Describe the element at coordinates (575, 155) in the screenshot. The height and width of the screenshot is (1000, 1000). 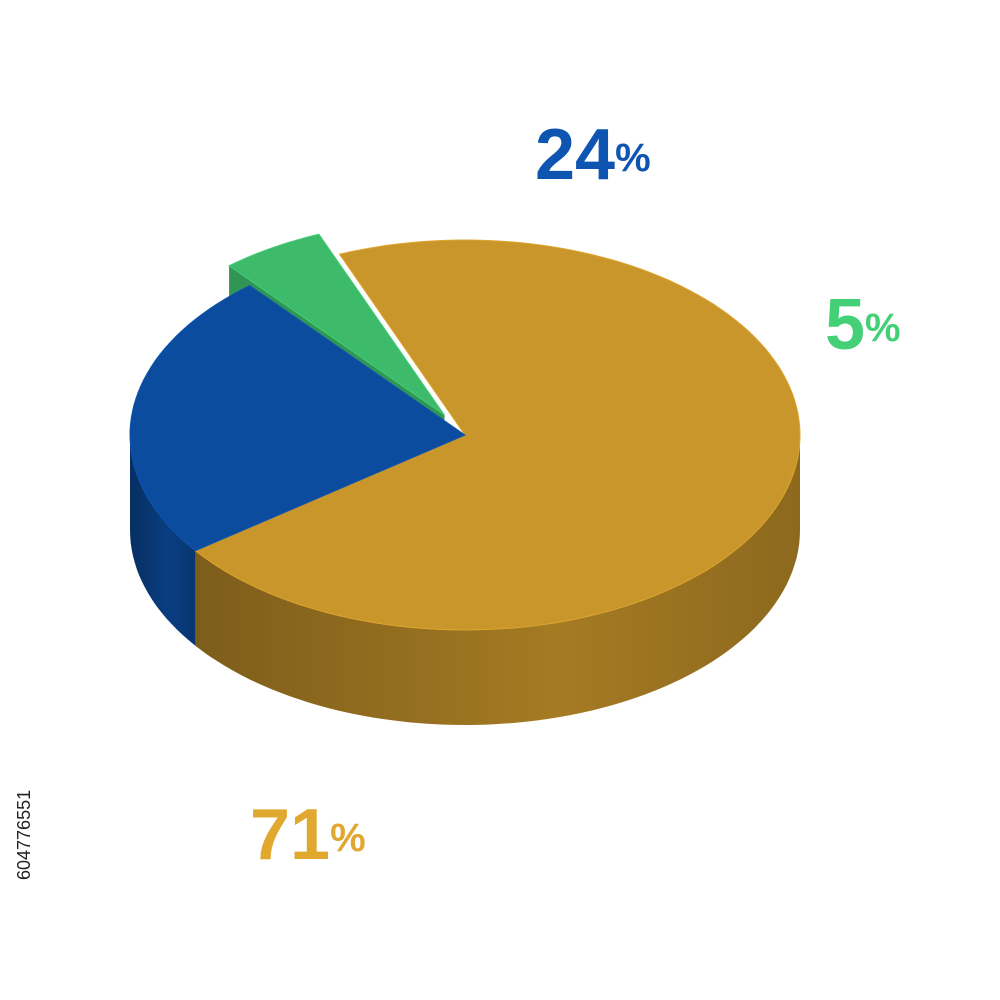
I see `value-label-part: 24` at that location.